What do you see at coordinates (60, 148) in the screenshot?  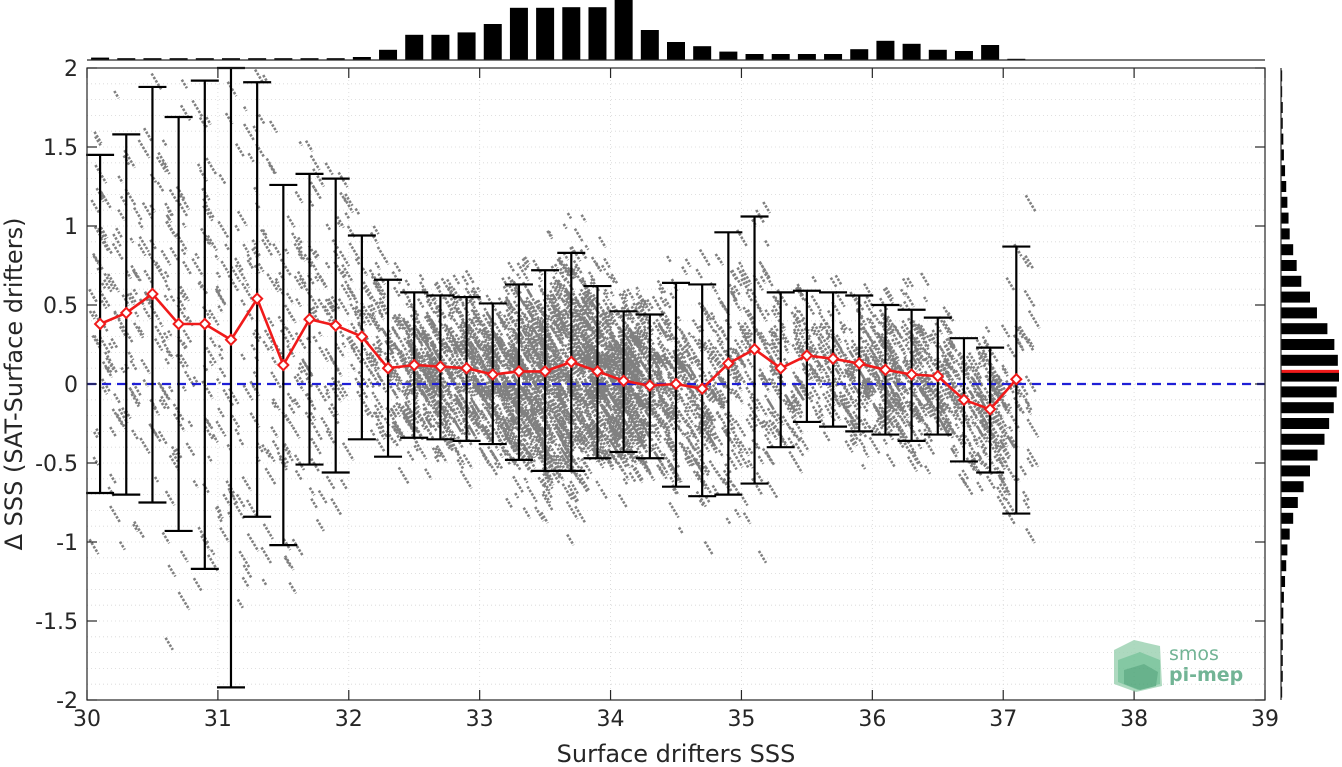 I see `y-tick-label: 1.5` at bounding box center [60, 148].